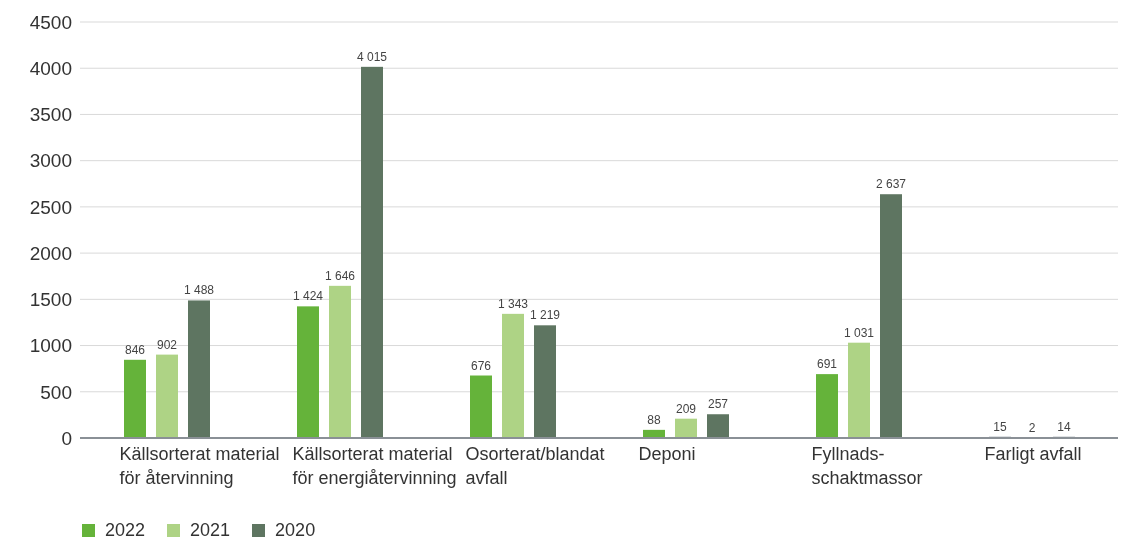 This screenshot has width=1130, height=554. I want to click on y-tick-label: 2500, so click(50, 207).